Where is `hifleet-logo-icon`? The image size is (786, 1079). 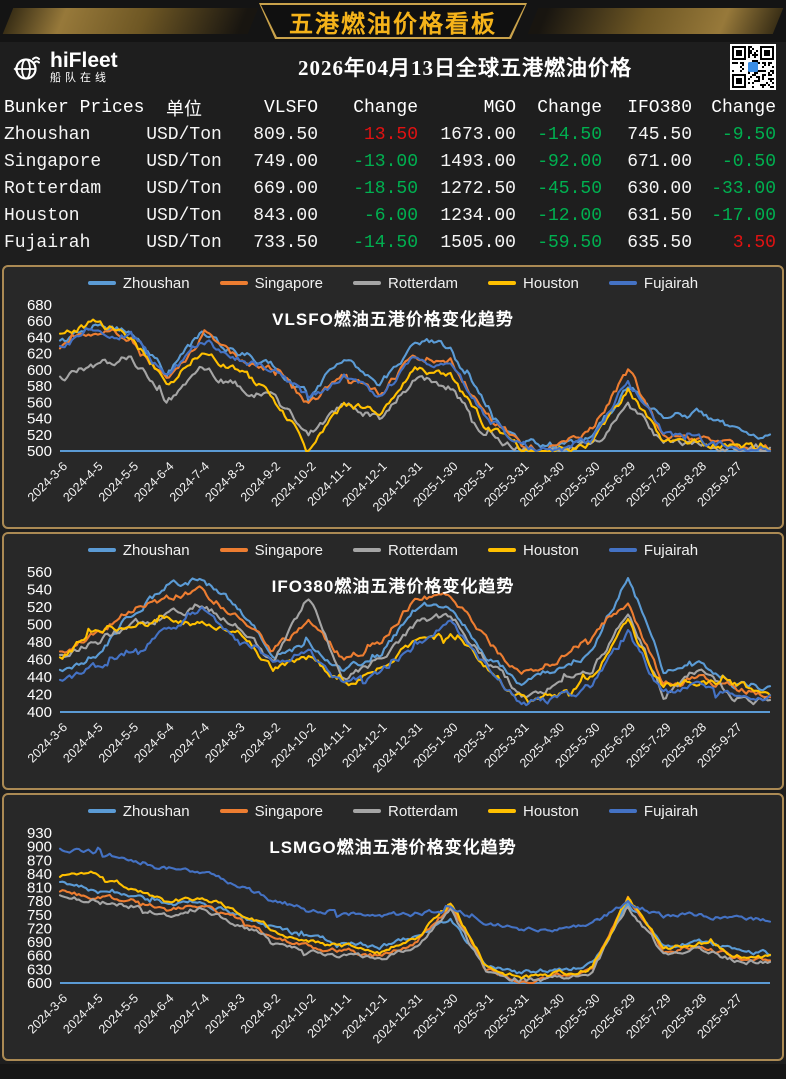 hifleet-logo-icon is located at coordinates (26, 68).